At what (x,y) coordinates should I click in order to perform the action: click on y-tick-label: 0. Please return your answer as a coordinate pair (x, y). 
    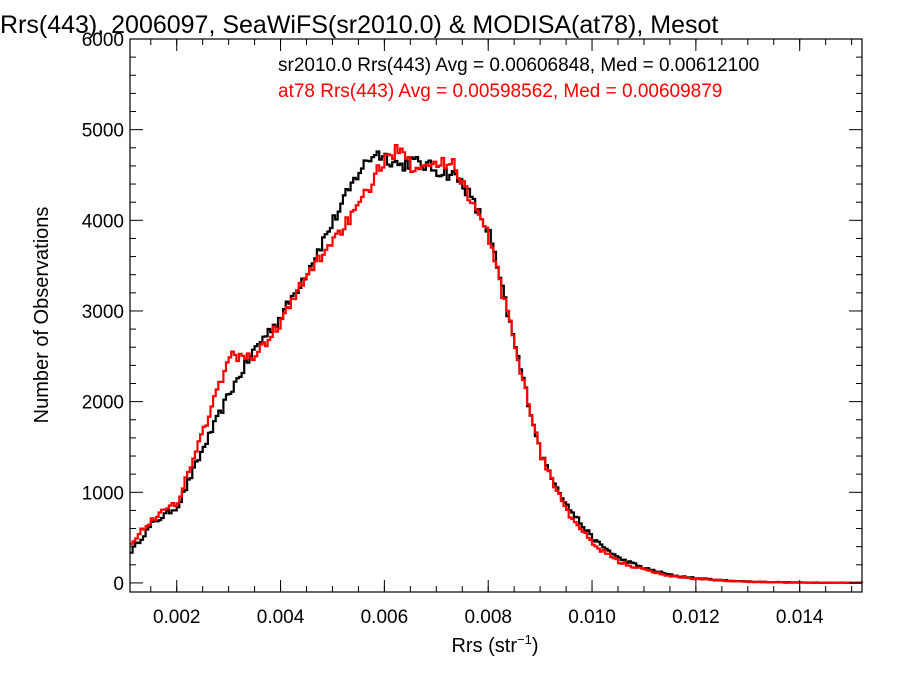
    Looking at the image, I should click on (118, 584).